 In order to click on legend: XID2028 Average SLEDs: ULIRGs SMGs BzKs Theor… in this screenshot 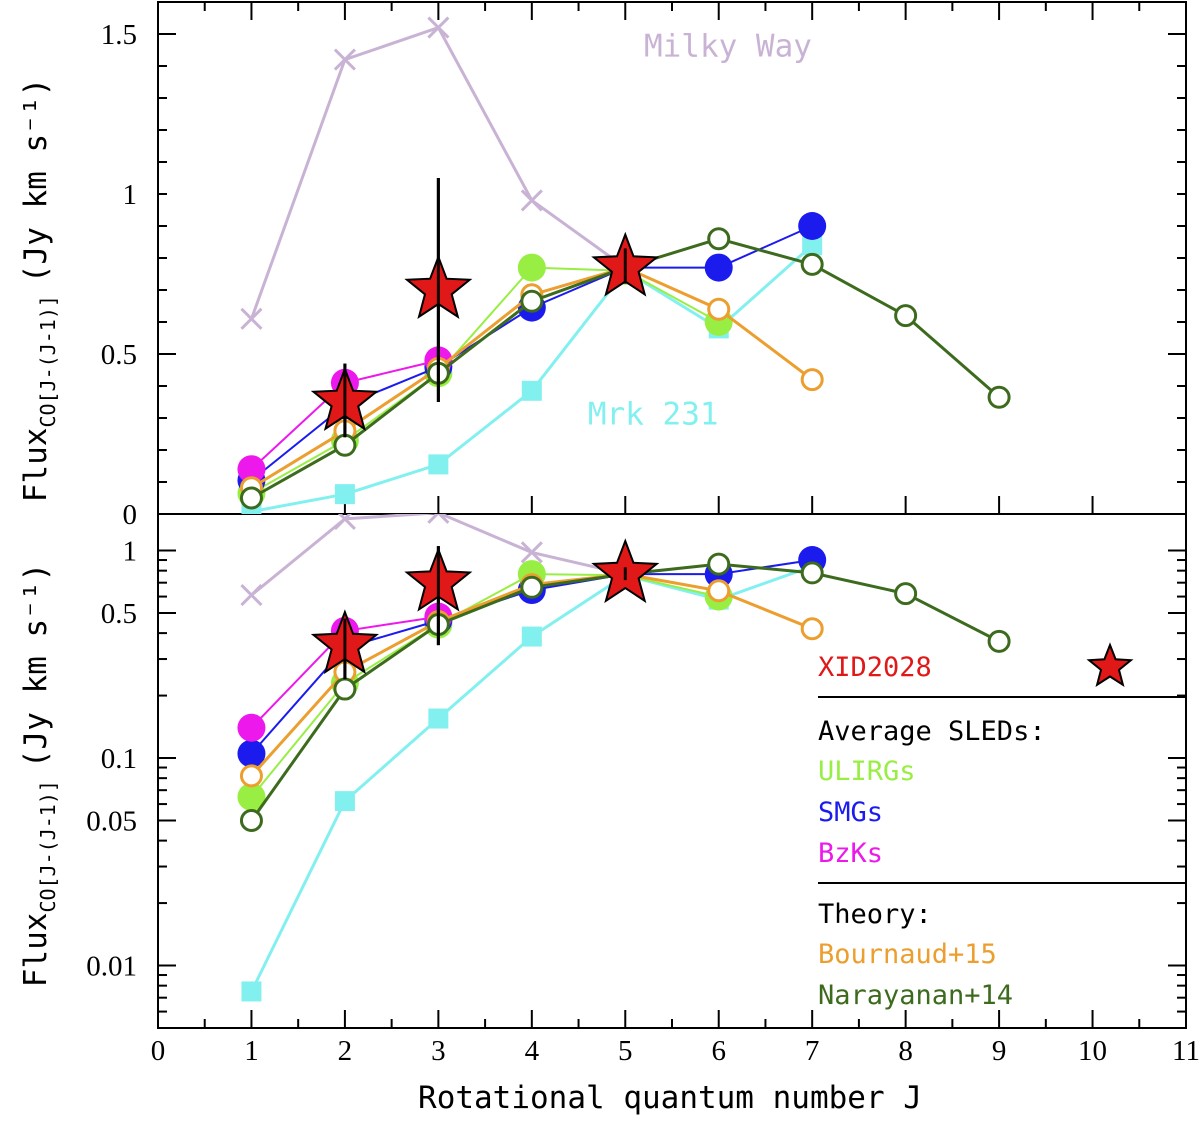, I will do `click(1002, 826)`.